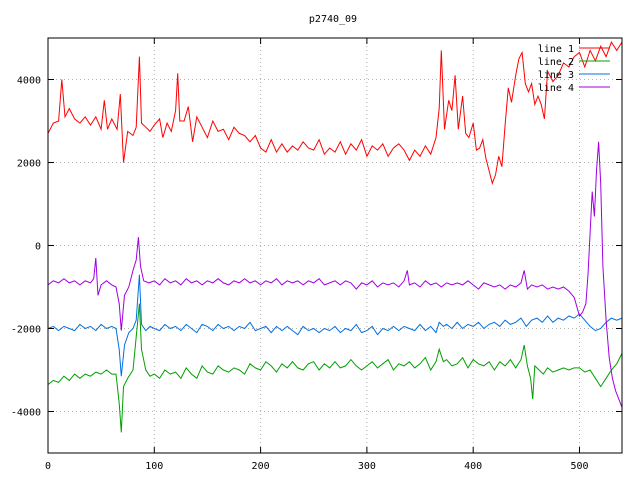  I want to click on legend-label-1: line 1, so click(556, 49).